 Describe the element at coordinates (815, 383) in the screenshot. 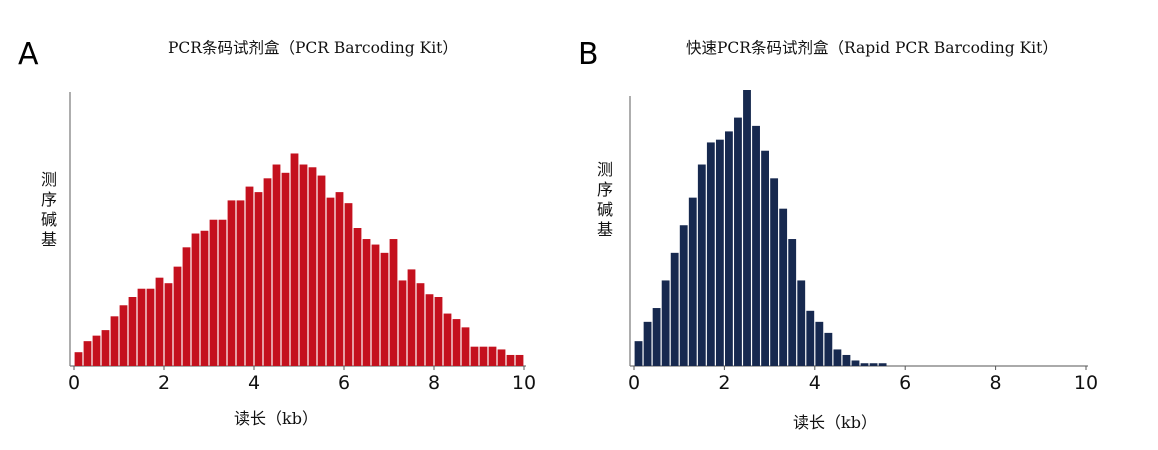

I see `x-tick-label: 4` at that location.